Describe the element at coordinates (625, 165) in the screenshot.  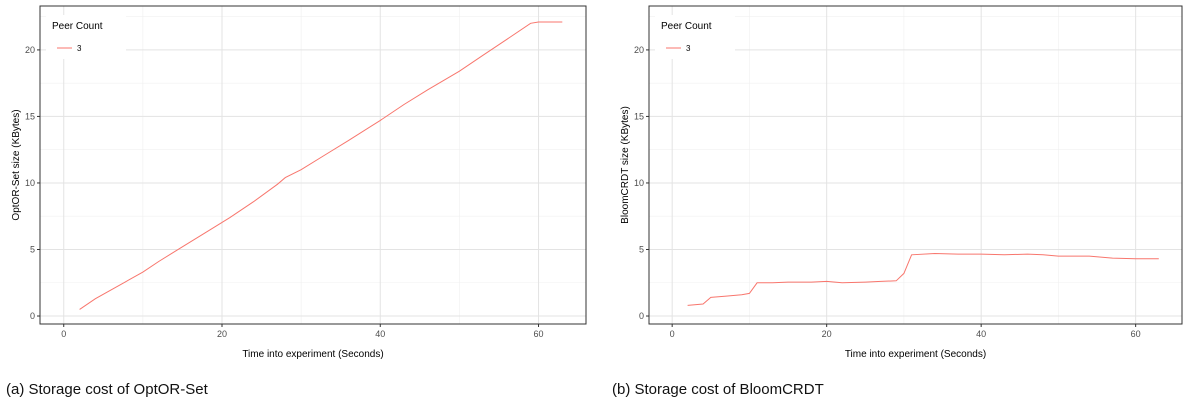
I see `y-axis-title: BloomCRDT size (KBytes)` at that location.